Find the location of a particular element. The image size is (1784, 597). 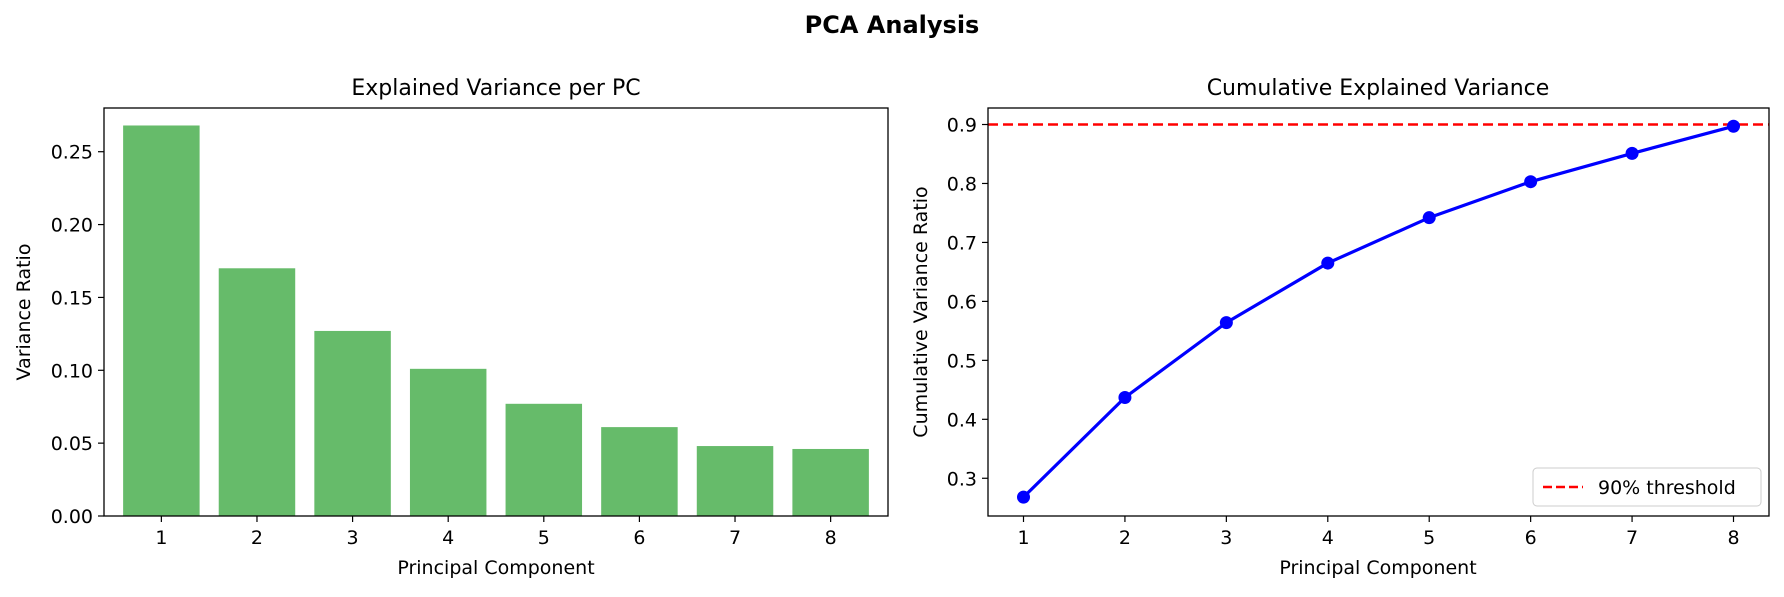

left-x-tick-label: 5 is located at coordinates (544, 538).